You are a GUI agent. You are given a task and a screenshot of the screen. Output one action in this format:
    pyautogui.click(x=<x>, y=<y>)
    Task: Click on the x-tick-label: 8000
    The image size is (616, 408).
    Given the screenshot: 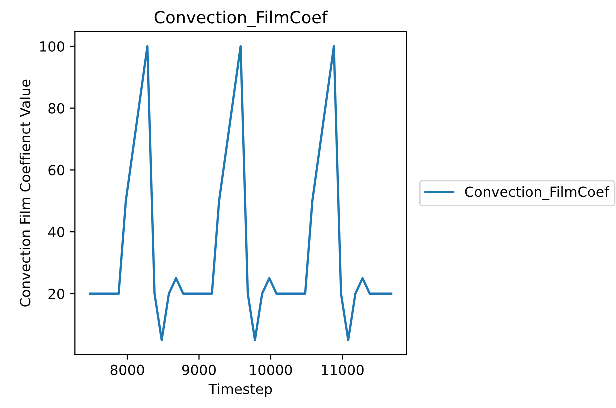 What is the action you would take?
    pyautogui.click(x=127, y=370)
    